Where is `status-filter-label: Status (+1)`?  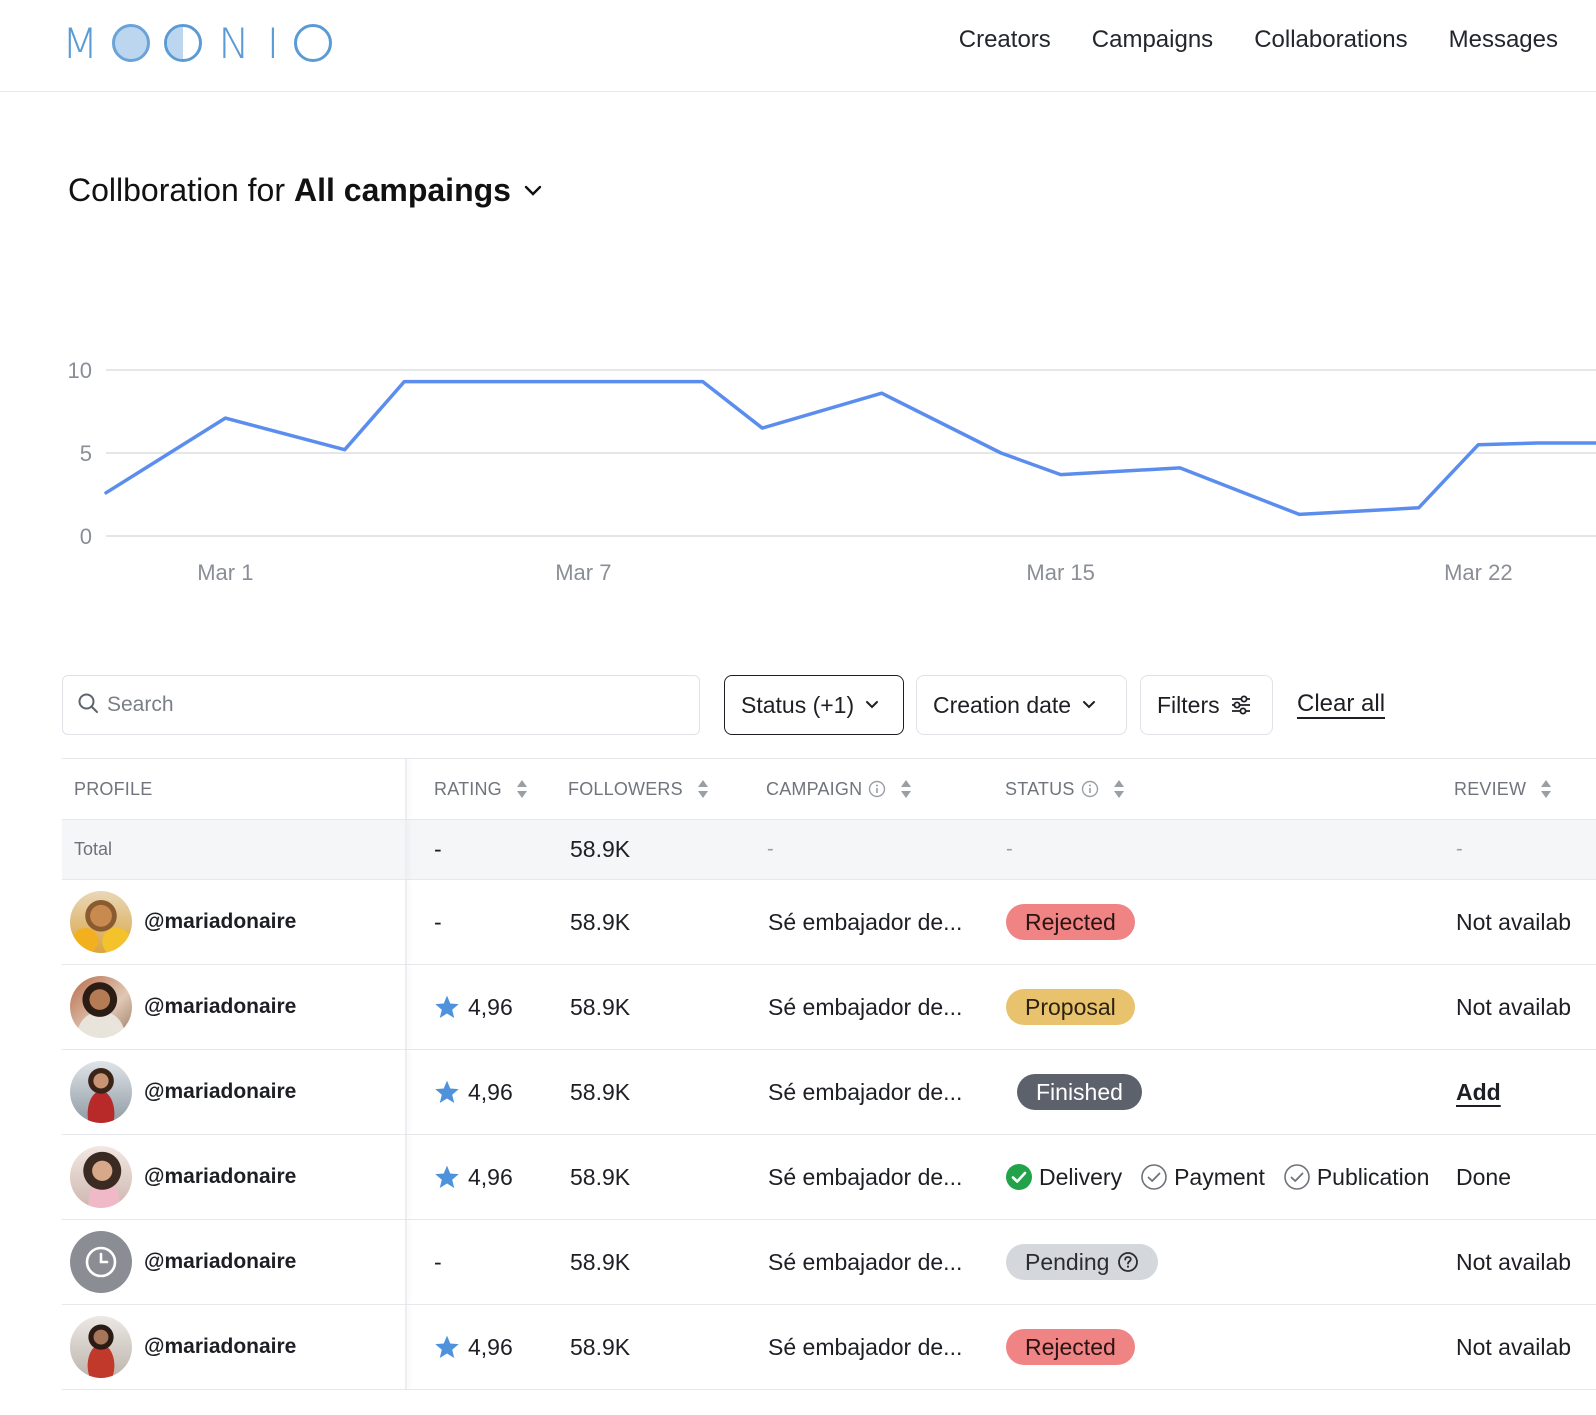 status-filter-label: Status (+1) is located at coordinates (798, 704).